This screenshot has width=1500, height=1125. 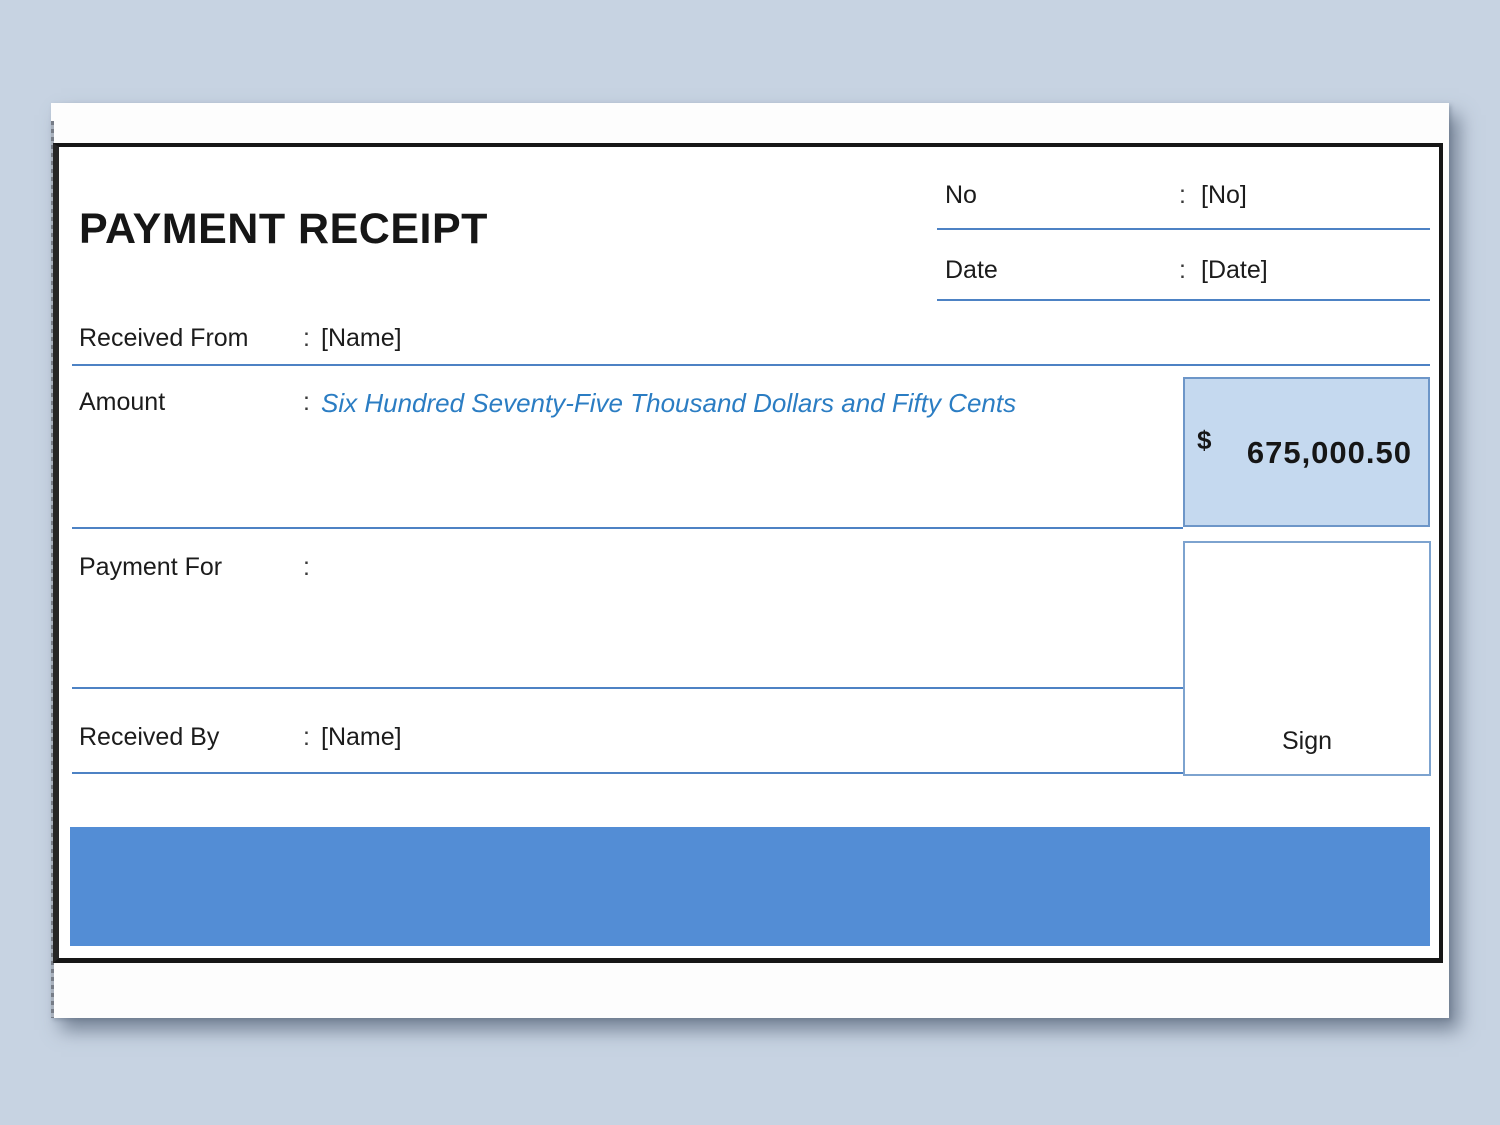 What do you see at coordinates (1182, 195) in the screenshot?
I see `no-colon: :` at bounding box center [1182, 195].